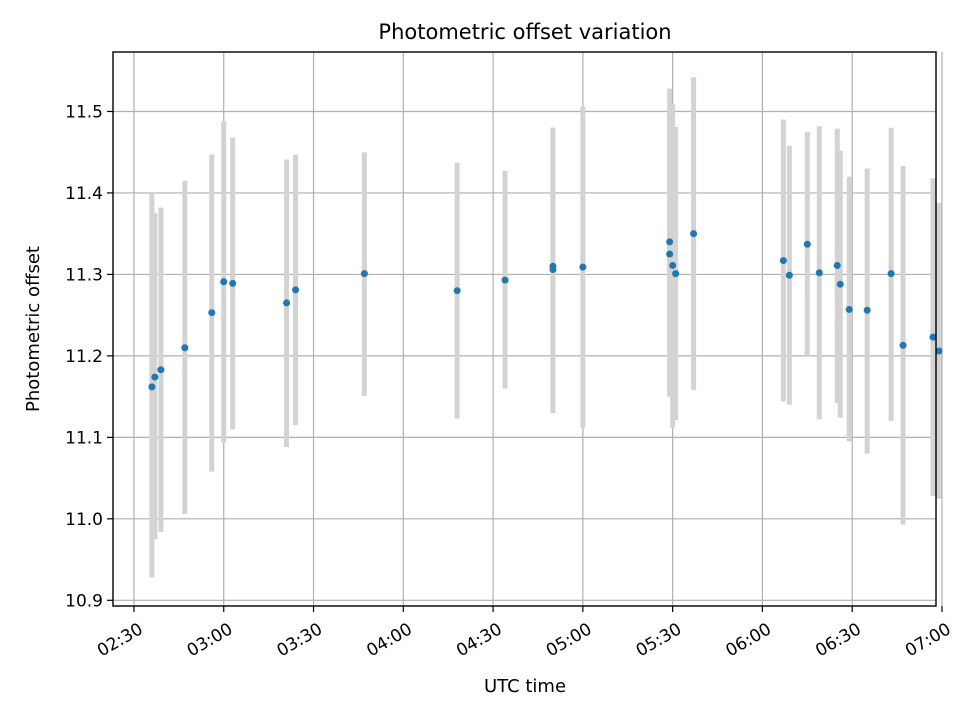  I want to click on chart-title: Photometric offset variation, so click(524, 32).